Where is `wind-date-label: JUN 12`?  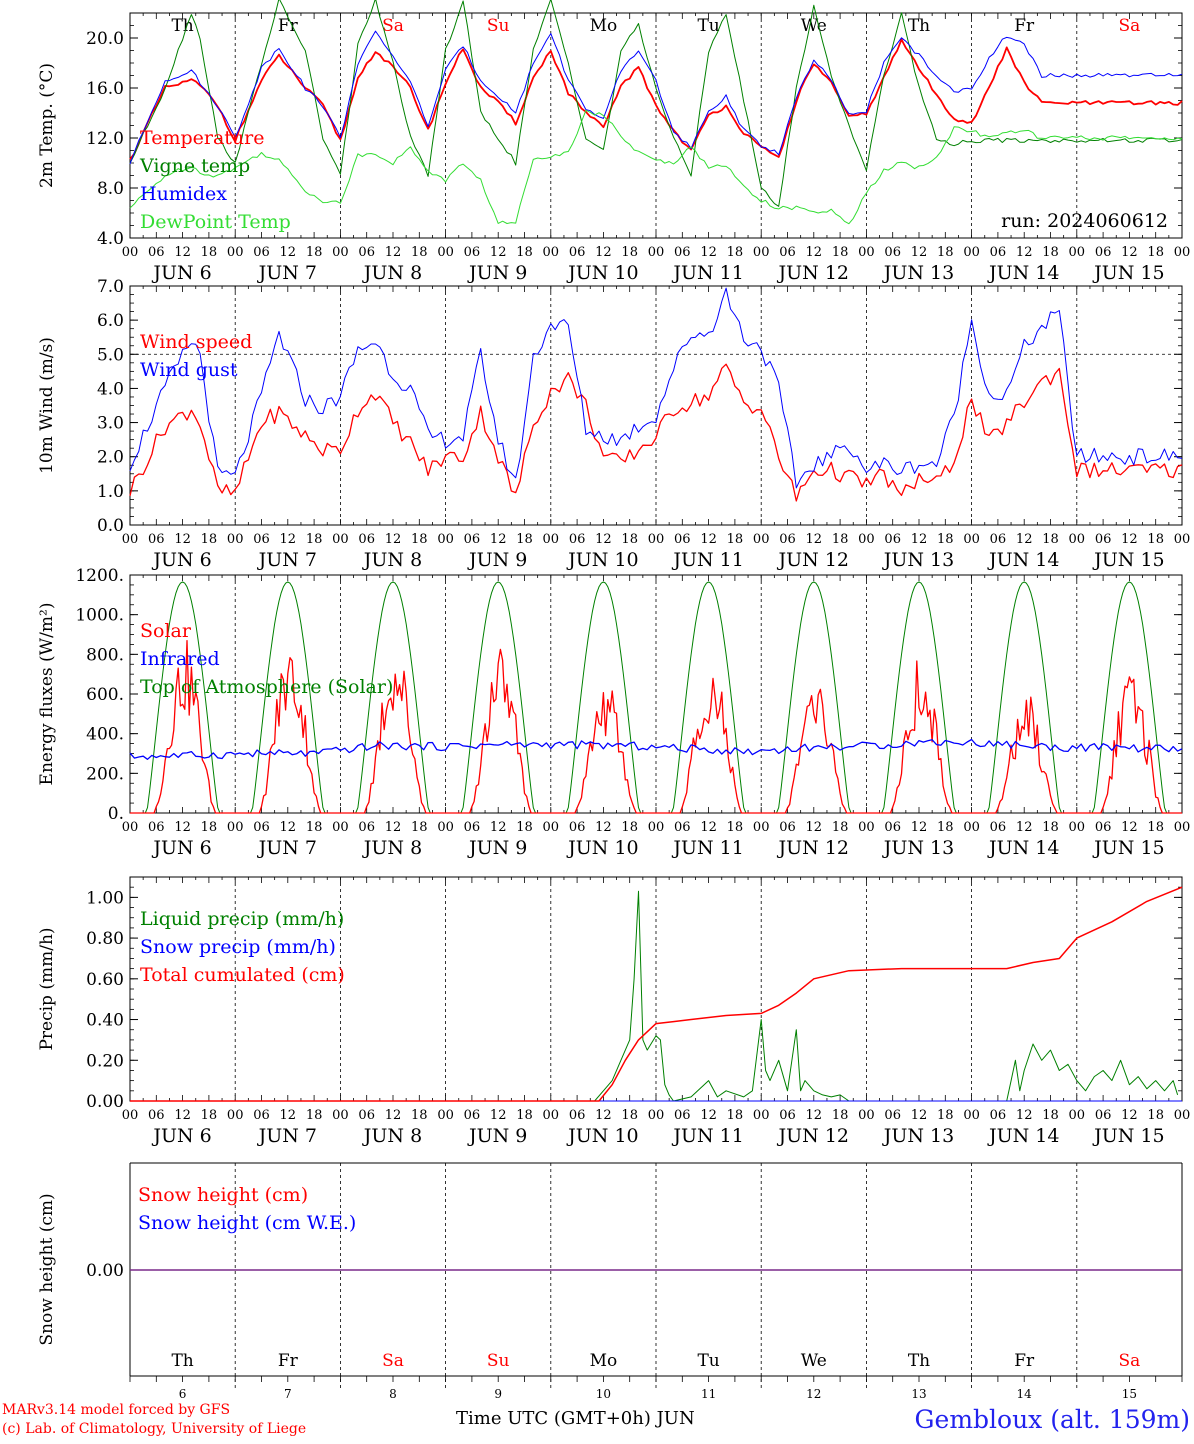
wind-date-label: JUN 12 is located at coordinates (813, 560).